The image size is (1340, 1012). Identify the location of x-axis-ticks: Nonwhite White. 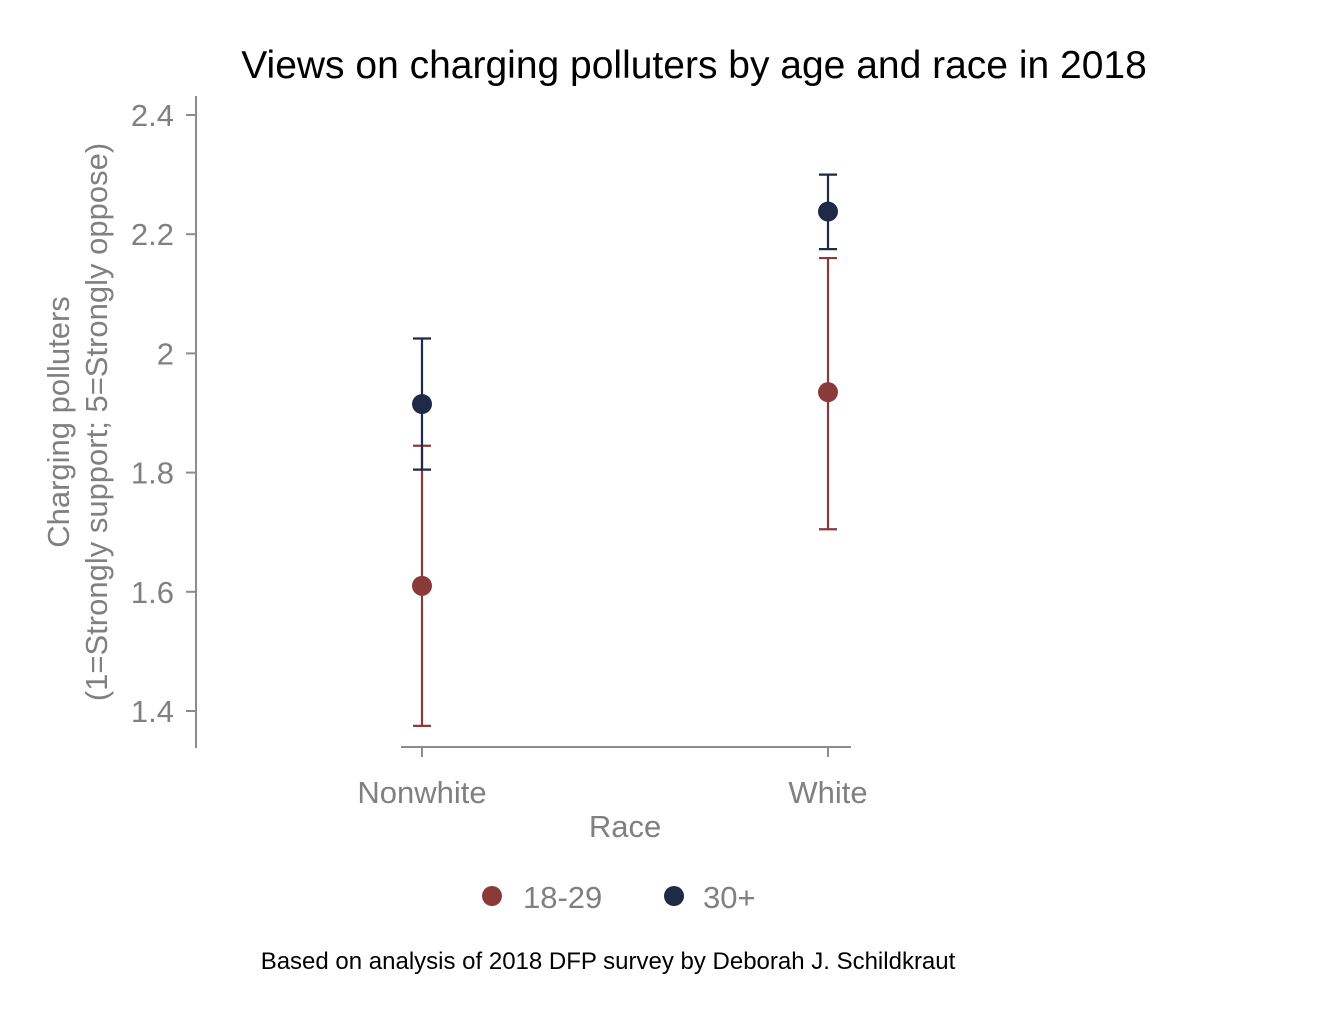
(612, 778).